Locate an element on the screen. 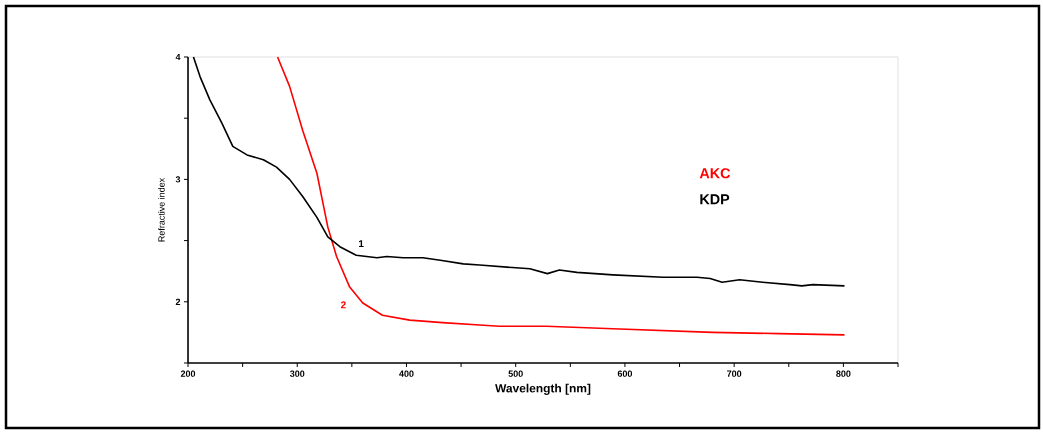 This screenshot has height=434, width=1043. text: AKC is located at coordinates (715, 173).